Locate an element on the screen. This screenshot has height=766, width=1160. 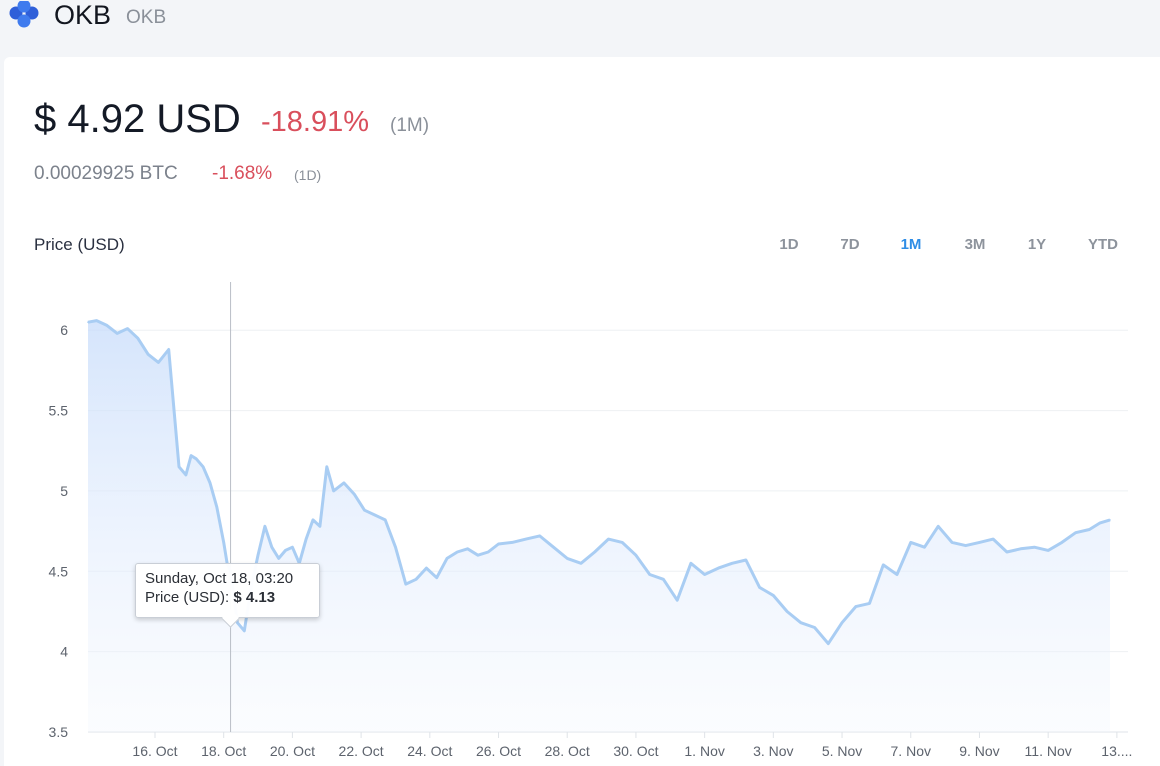
y-tick-label: 5.5 is located at coordinates (59, 411).